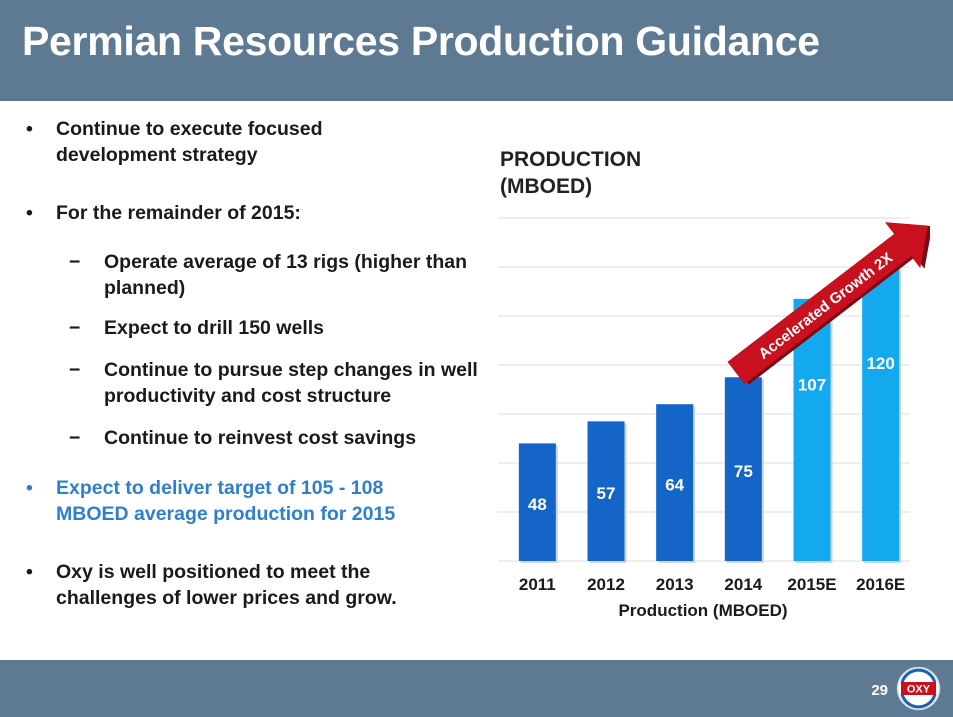 The image size is (953, 717). I want to click on bar-value-label: 48, so click(537, 504).